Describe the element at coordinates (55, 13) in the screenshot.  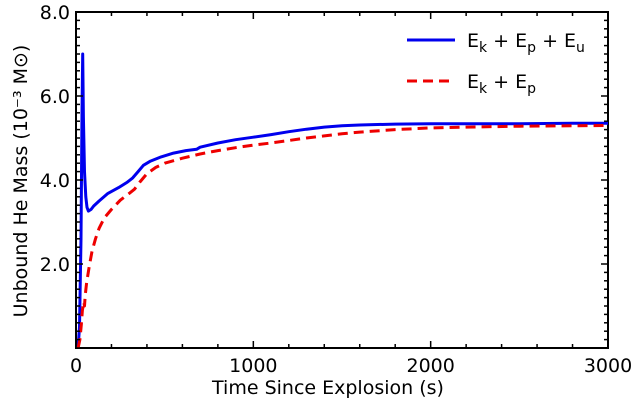
I see `y-tick-label: 8.0` at that location.